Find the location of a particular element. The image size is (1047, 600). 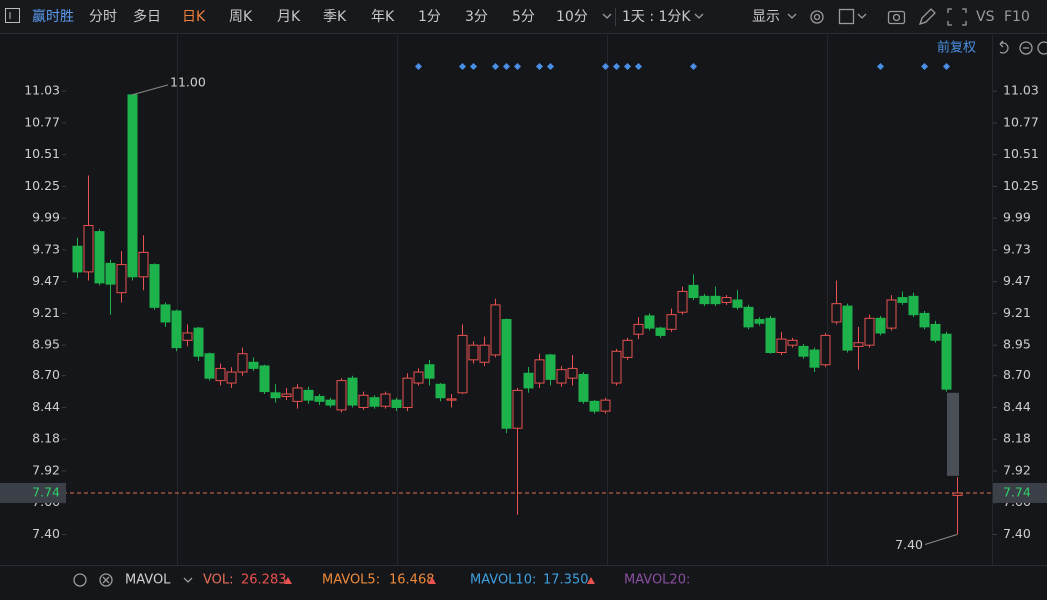

tab: 1分 is located at coordinates (429, 17).